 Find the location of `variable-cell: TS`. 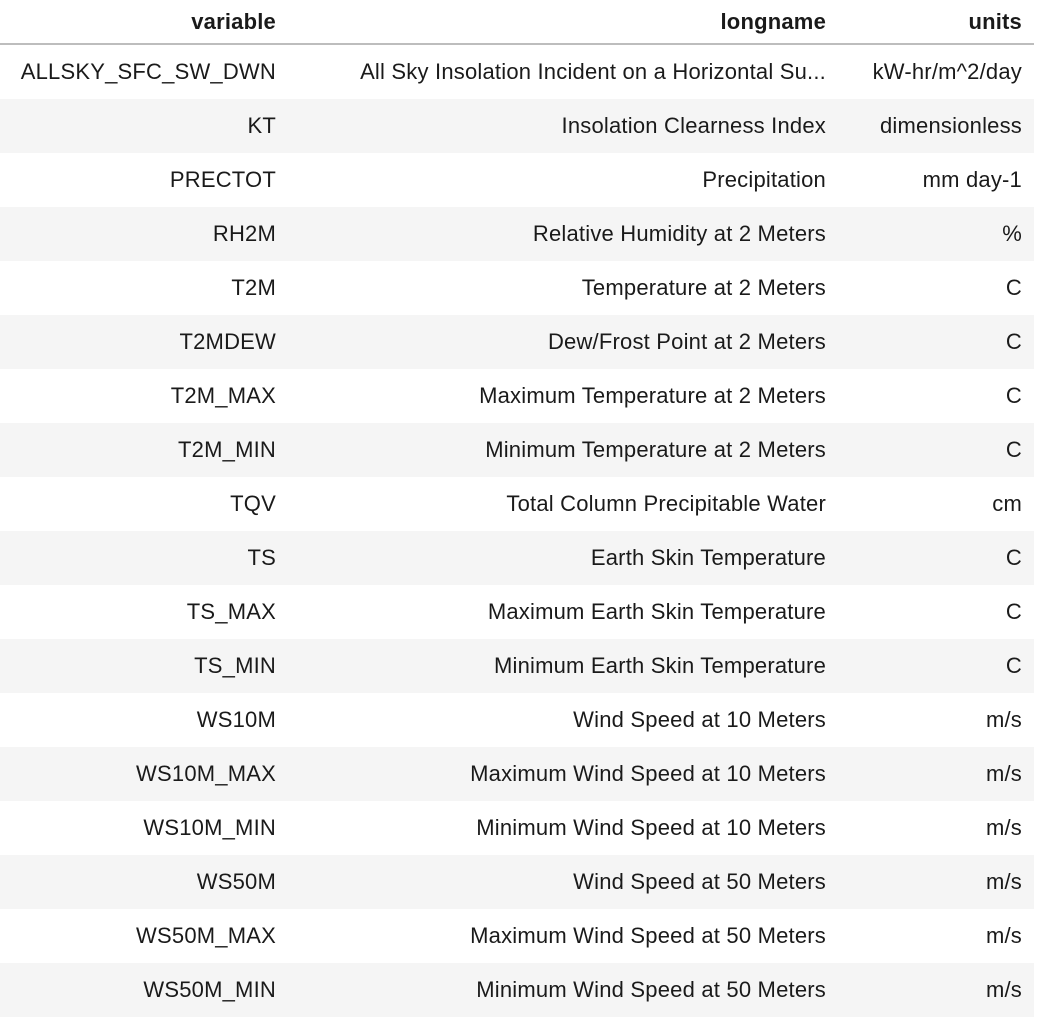

variable-cell: TS is located at coordinates (261, 557).